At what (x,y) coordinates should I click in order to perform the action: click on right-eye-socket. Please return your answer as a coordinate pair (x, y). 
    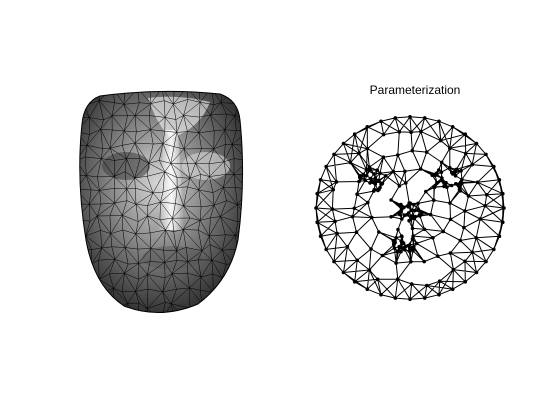
    Looking at the image, I should click on (206, 166).